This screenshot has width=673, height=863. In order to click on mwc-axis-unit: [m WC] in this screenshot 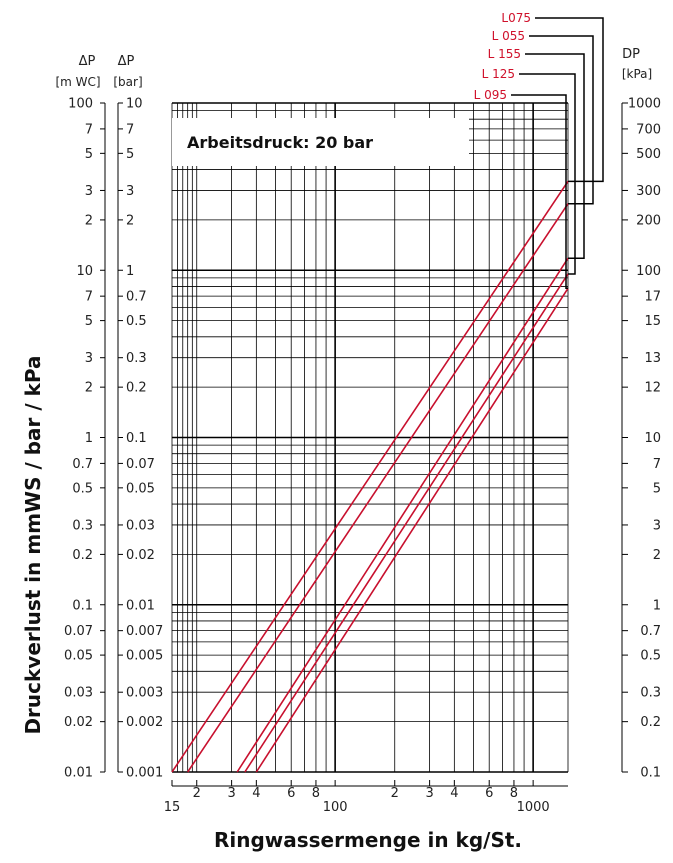, I will do `click(77, 82)`.